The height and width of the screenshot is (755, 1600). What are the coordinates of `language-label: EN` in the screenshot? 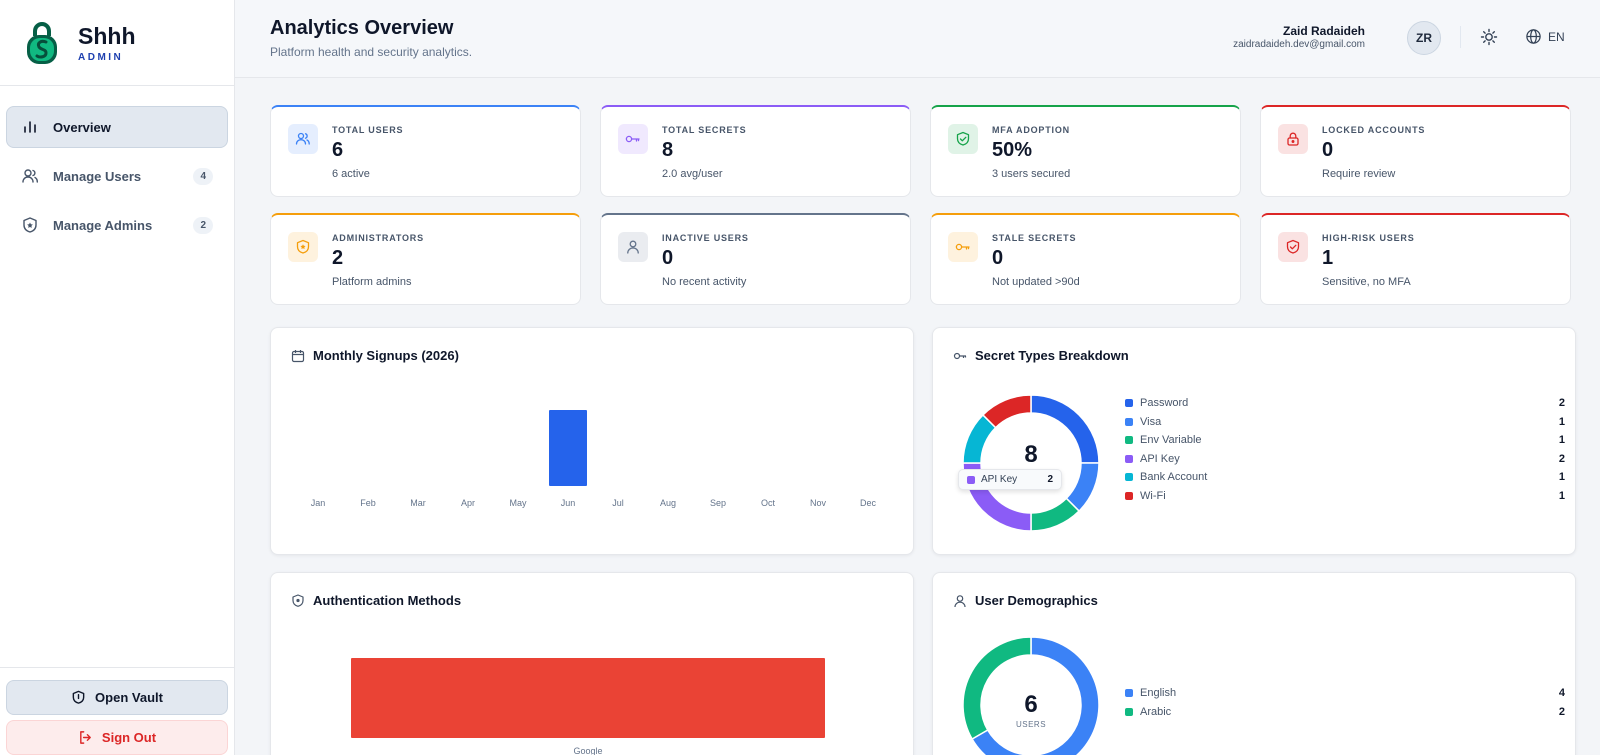 It's located at (1556, 36).